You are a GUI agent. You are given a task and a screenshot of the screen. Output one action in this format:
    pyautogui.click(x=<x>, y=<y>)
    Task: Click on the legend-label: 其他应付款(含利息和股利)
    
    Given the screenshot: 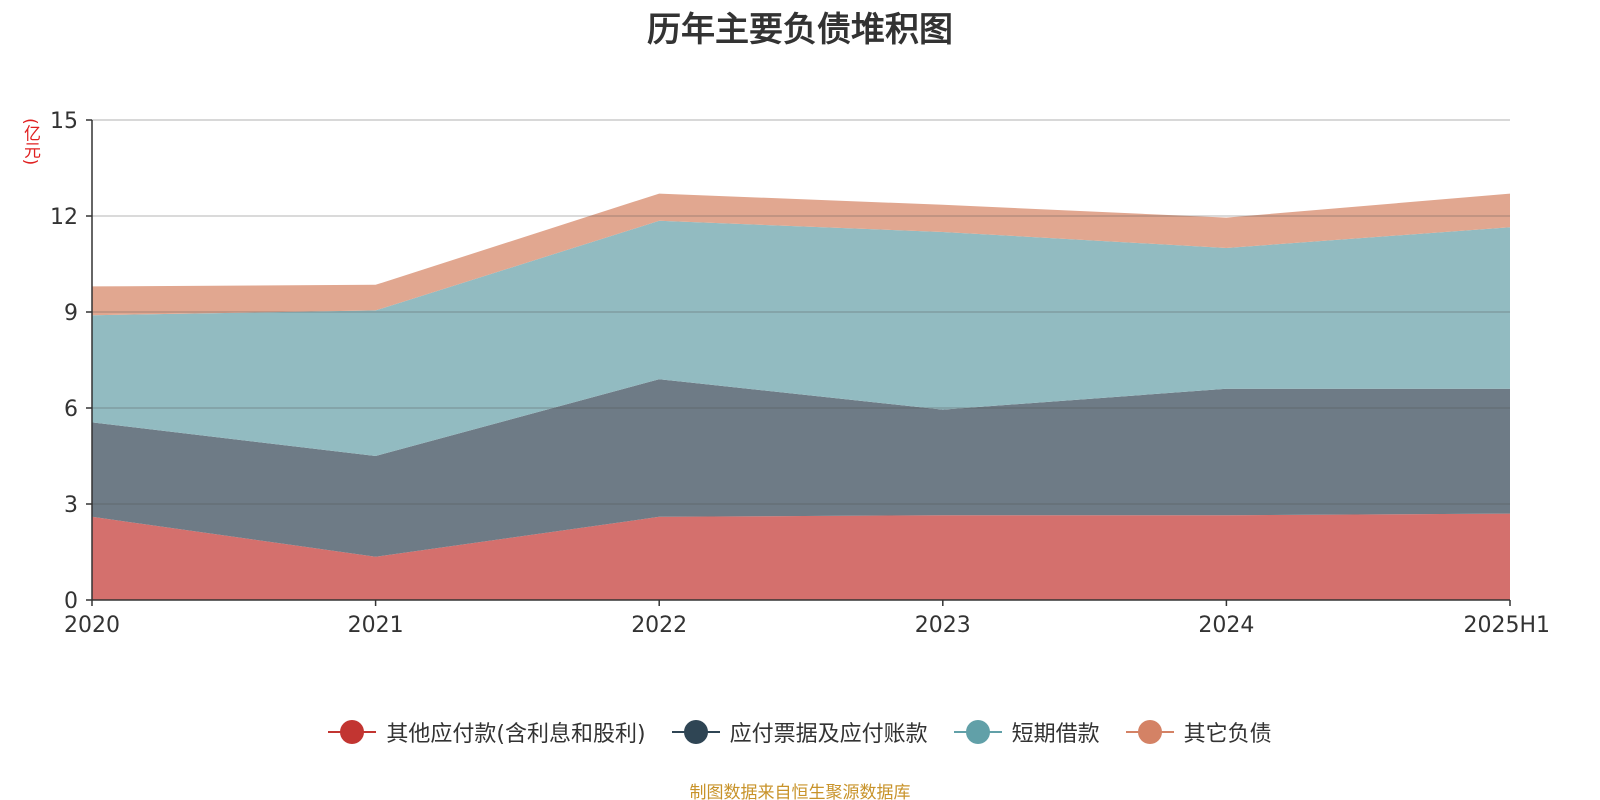 What is the action you would take?
    pyautogui.click(x=516, y=734)
    